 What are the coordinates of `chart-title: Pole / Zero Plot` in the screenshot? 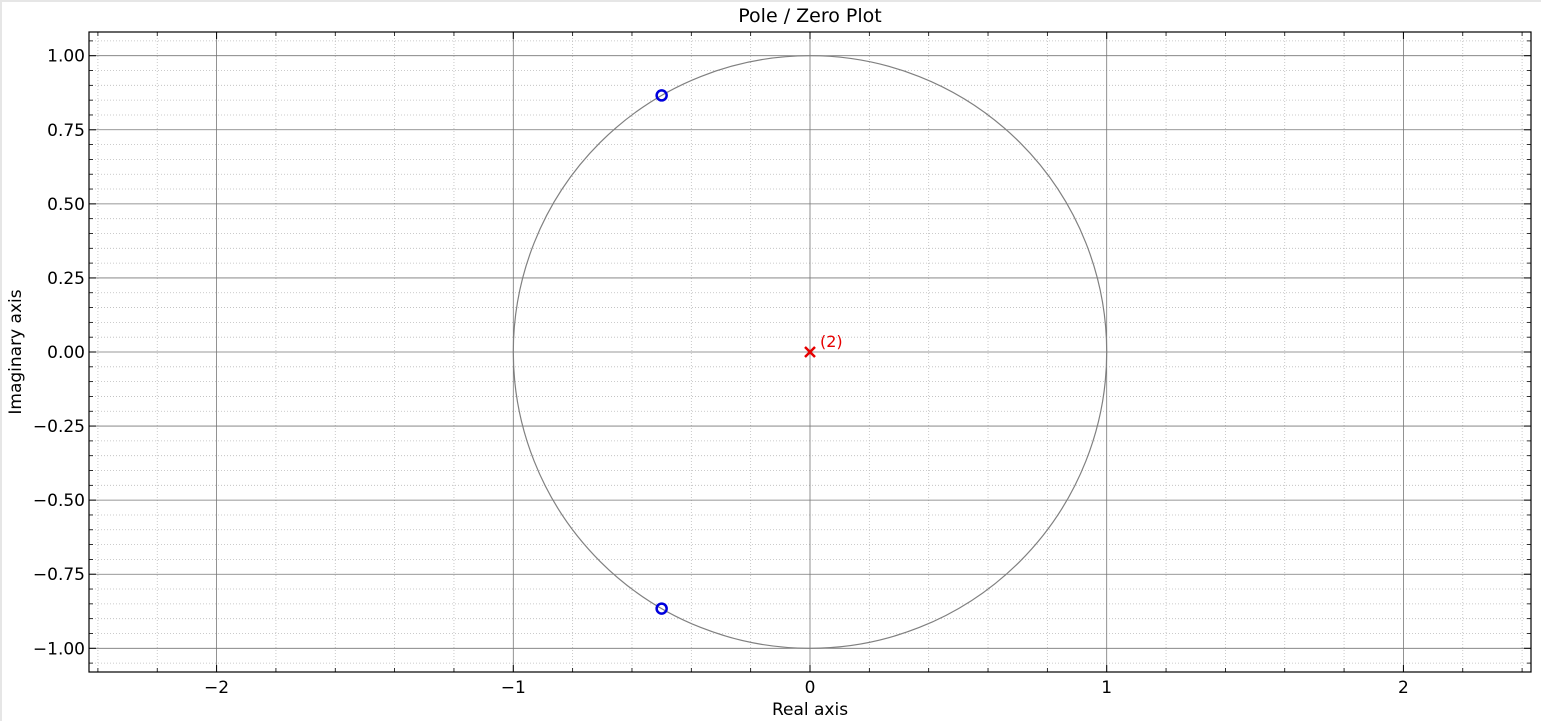 It's located at (809, 16).